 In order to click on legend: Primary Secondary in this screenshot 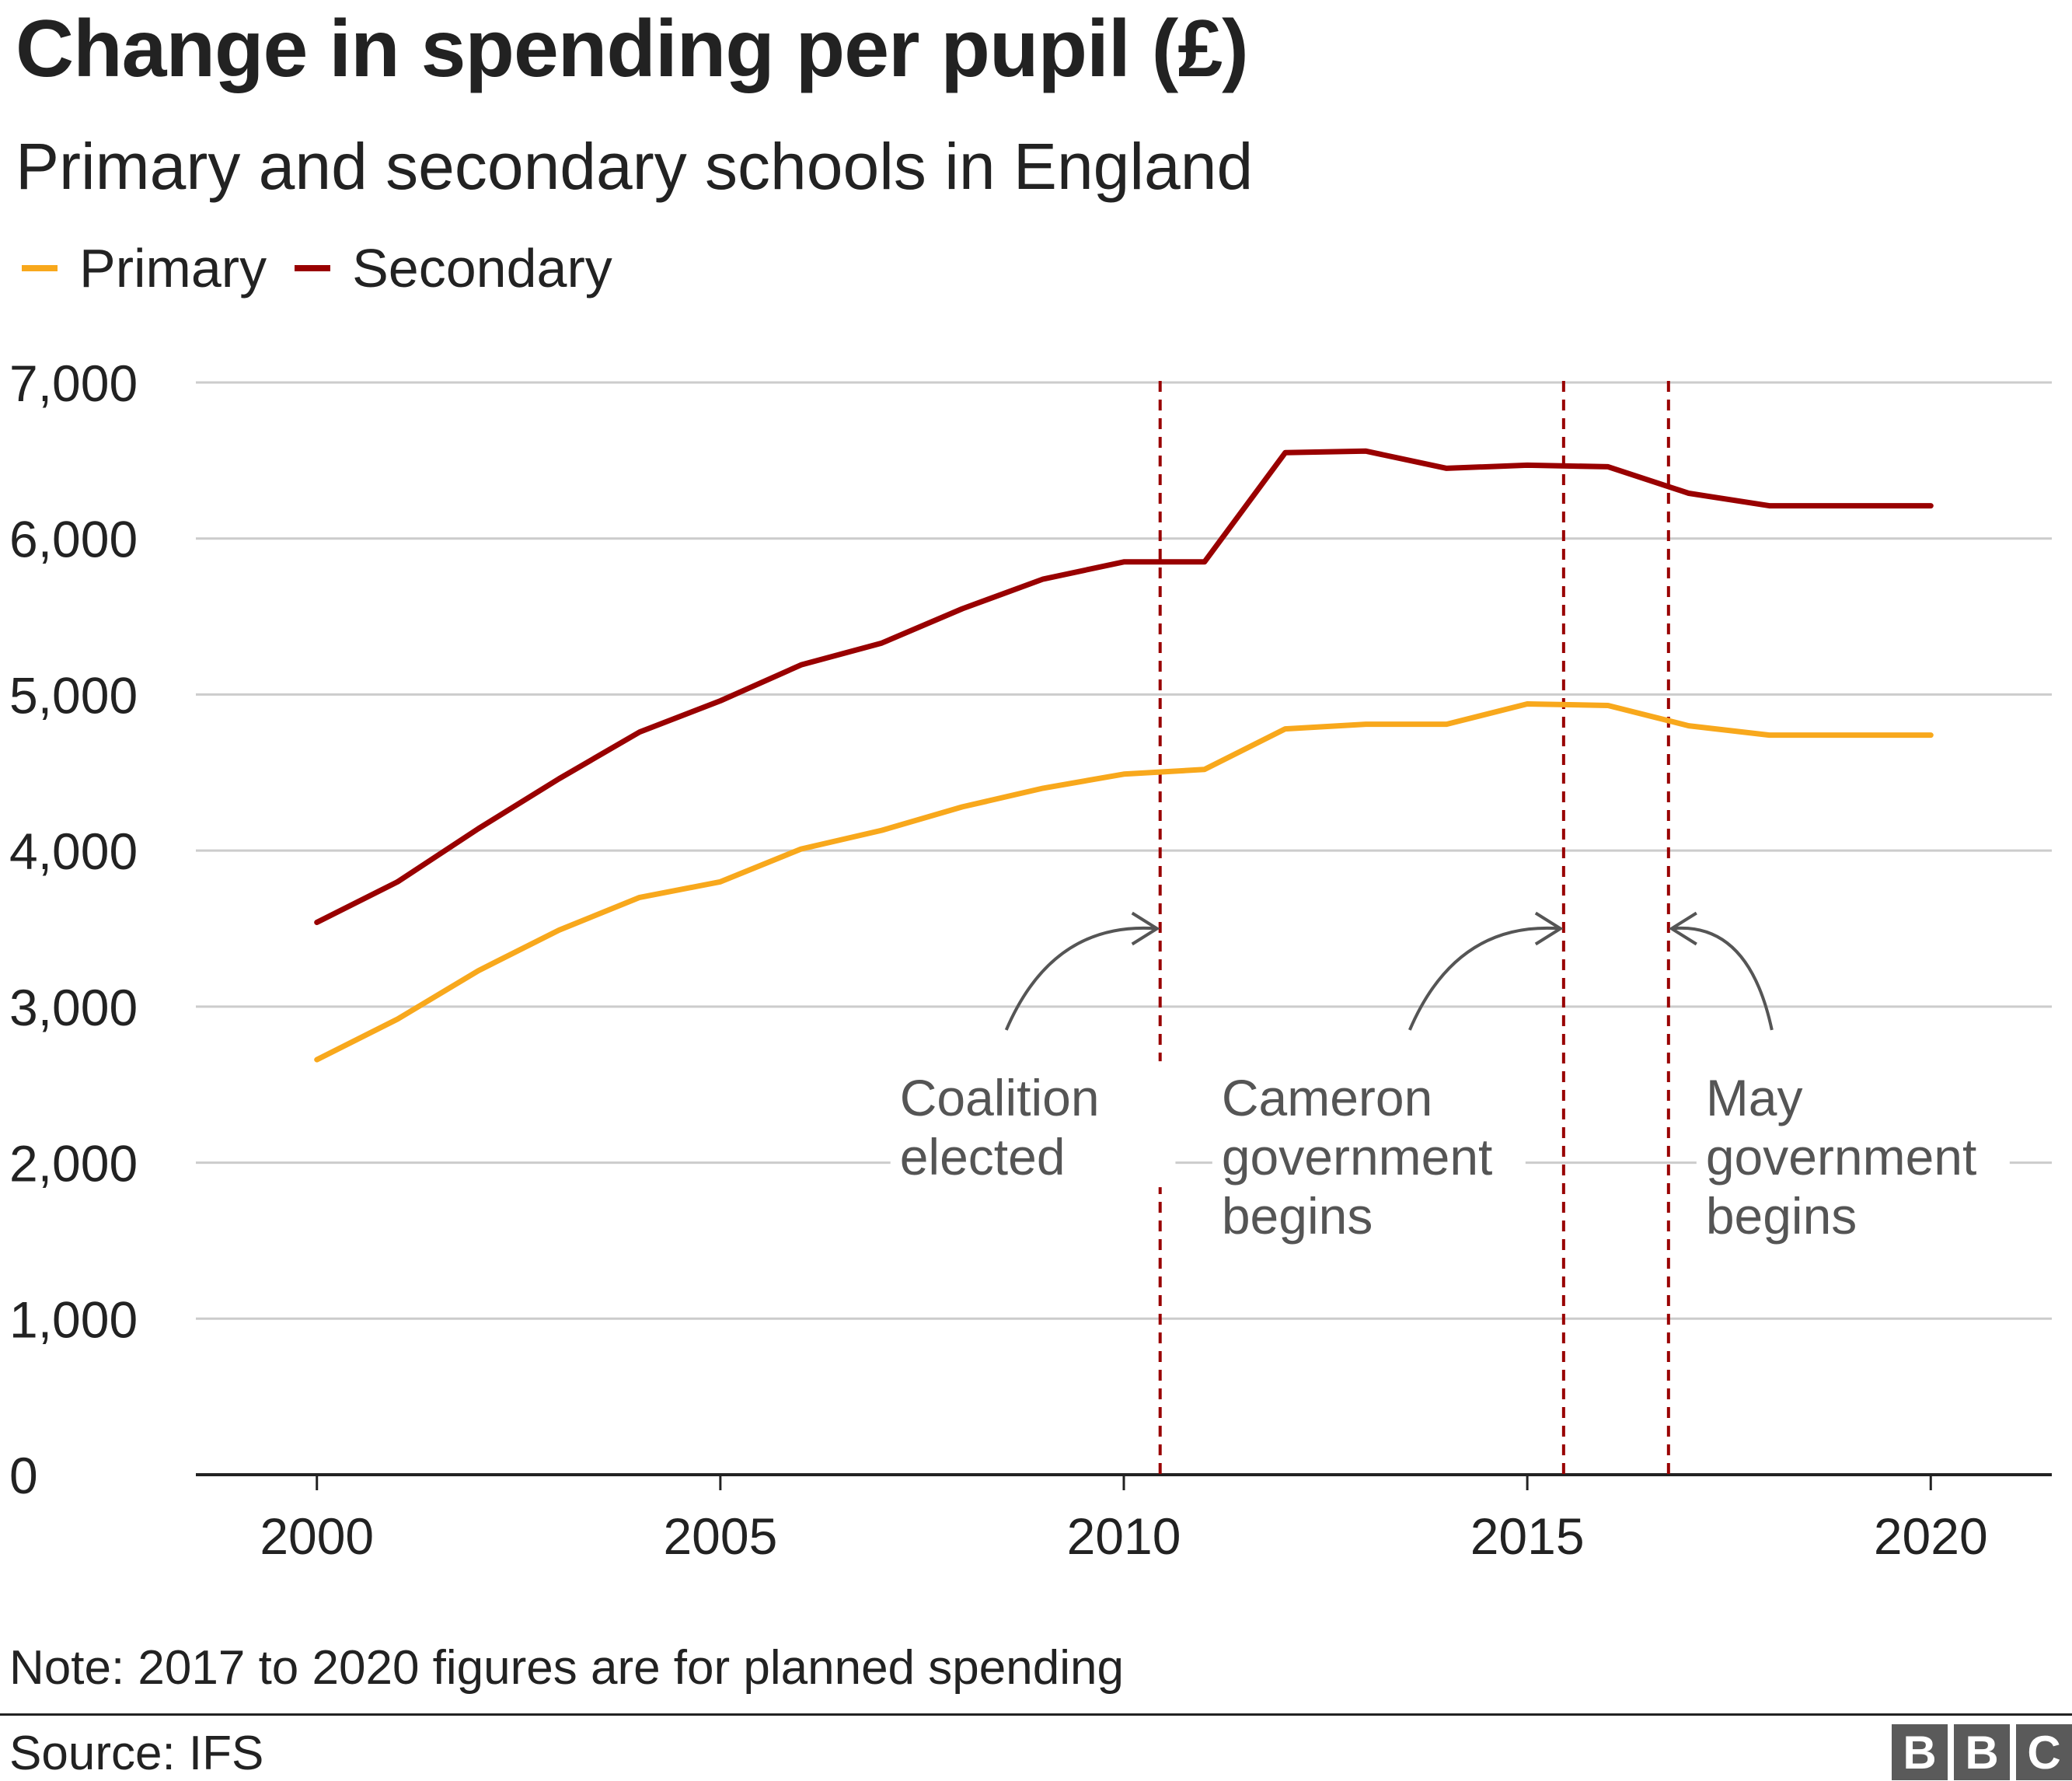, I will do `click(331, 268)`.